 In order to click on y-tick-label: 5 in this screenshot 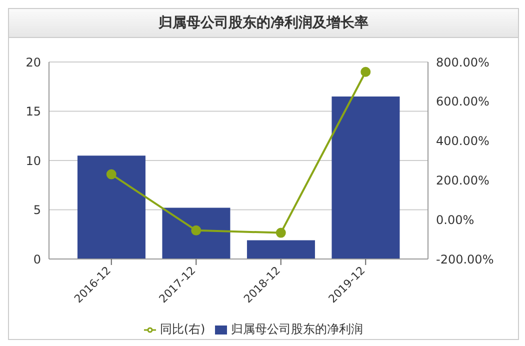, I will do `click(37, 210)`.